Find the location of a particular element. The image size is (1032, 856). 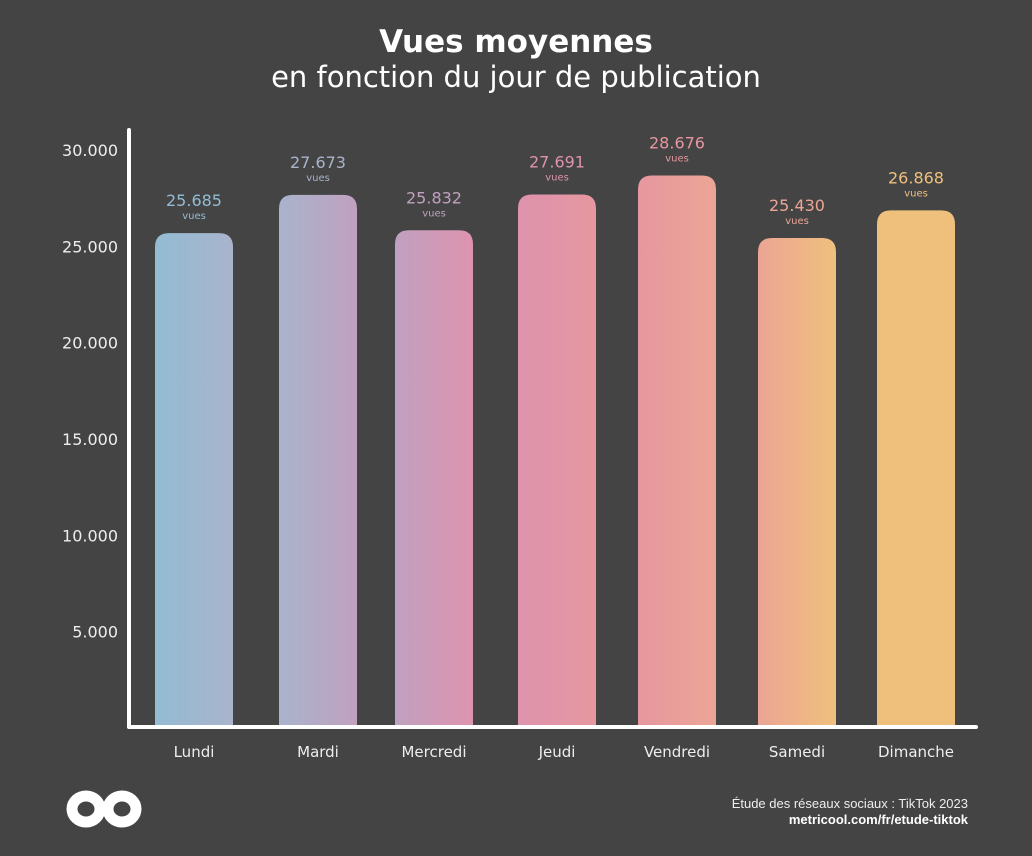

bar-lundi is located at coordinates (194, 480).